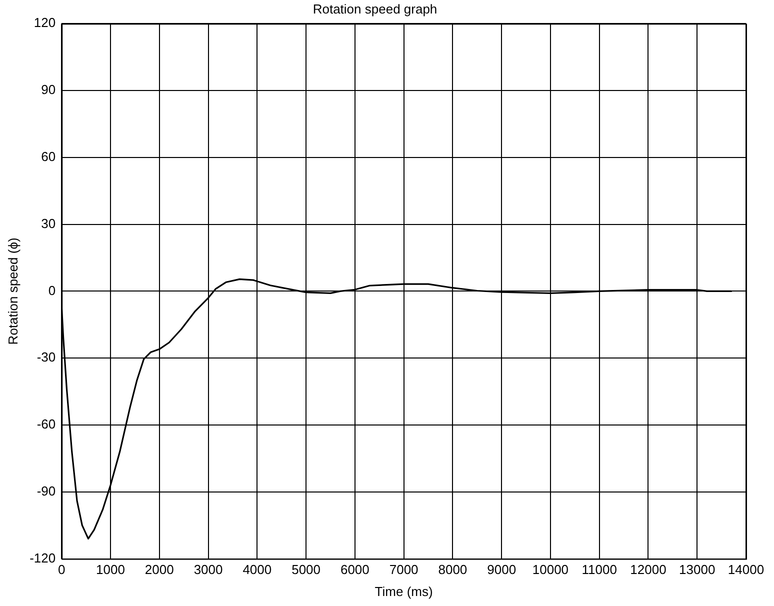  Describe the element at coordinates (501, 570) in the screenshot. I see `x-tick-label: 9000` at that location.